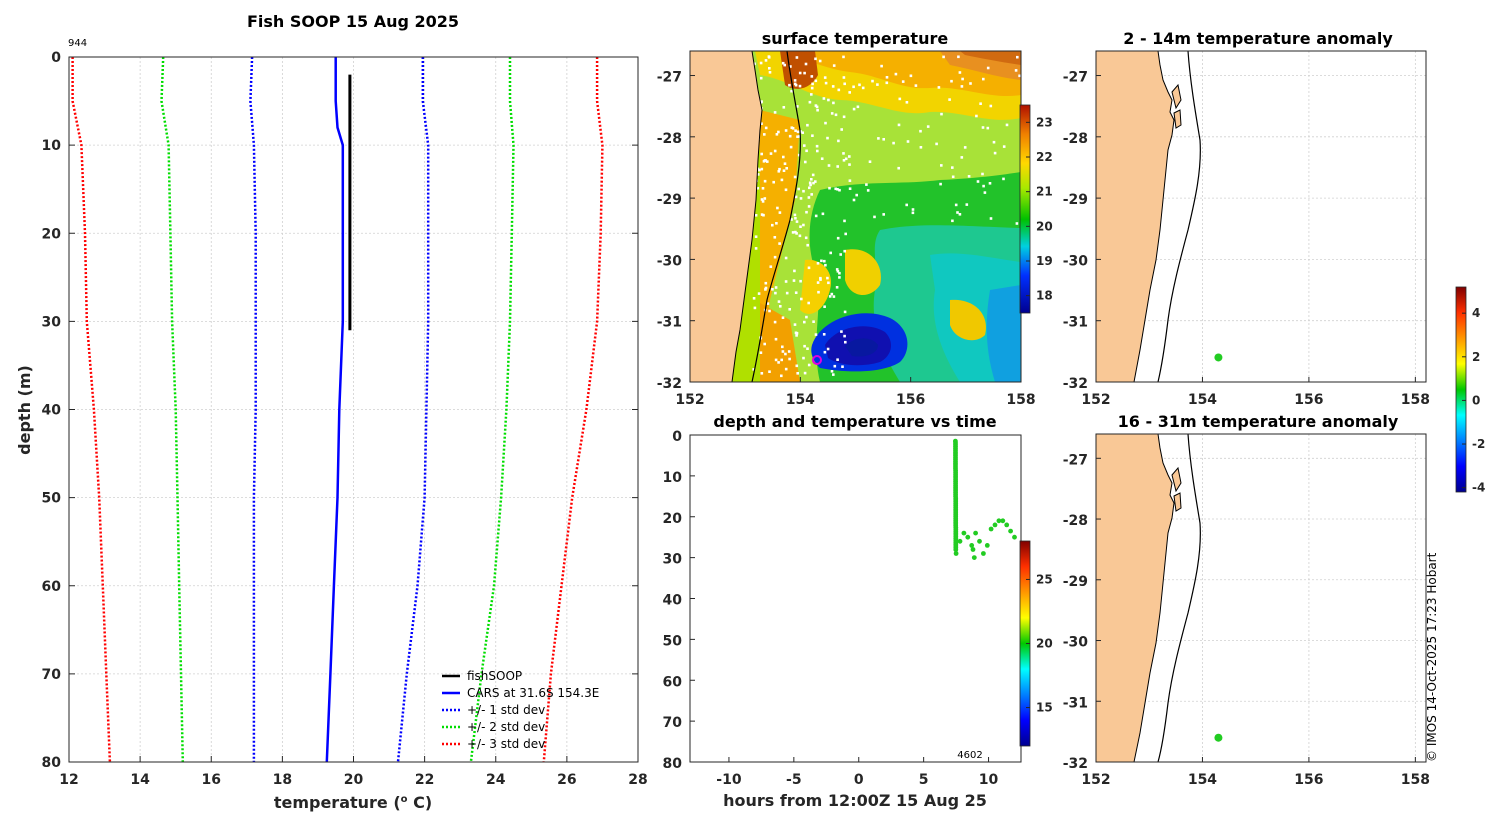  What do you see at coordinates (56, 58) in the screenshot?
I see `profile-ytick-label: 0` at bounding box center [56, 58].